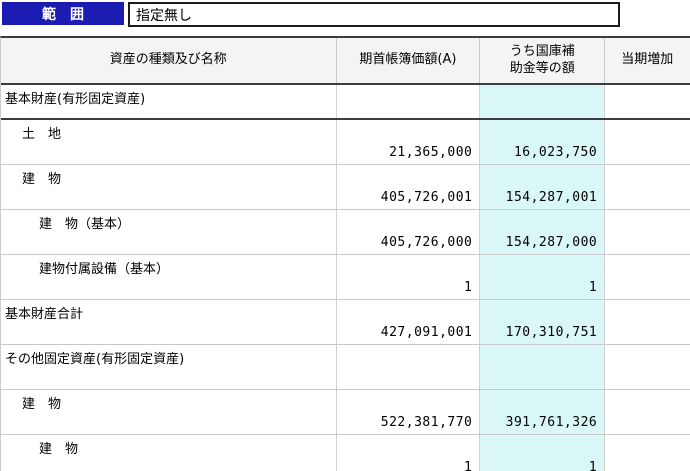 The height and width of the screenshot is (471, 690). I want to click on subsidy-amount-cell: 154,287,001, so click(543, 187).